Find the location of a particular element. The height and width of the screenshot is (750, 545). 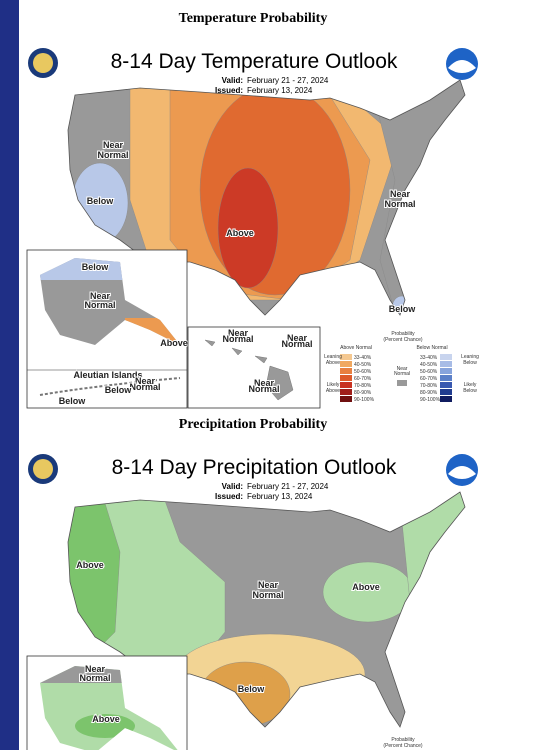

hawaii-islands is located at coordinates (249, 370).